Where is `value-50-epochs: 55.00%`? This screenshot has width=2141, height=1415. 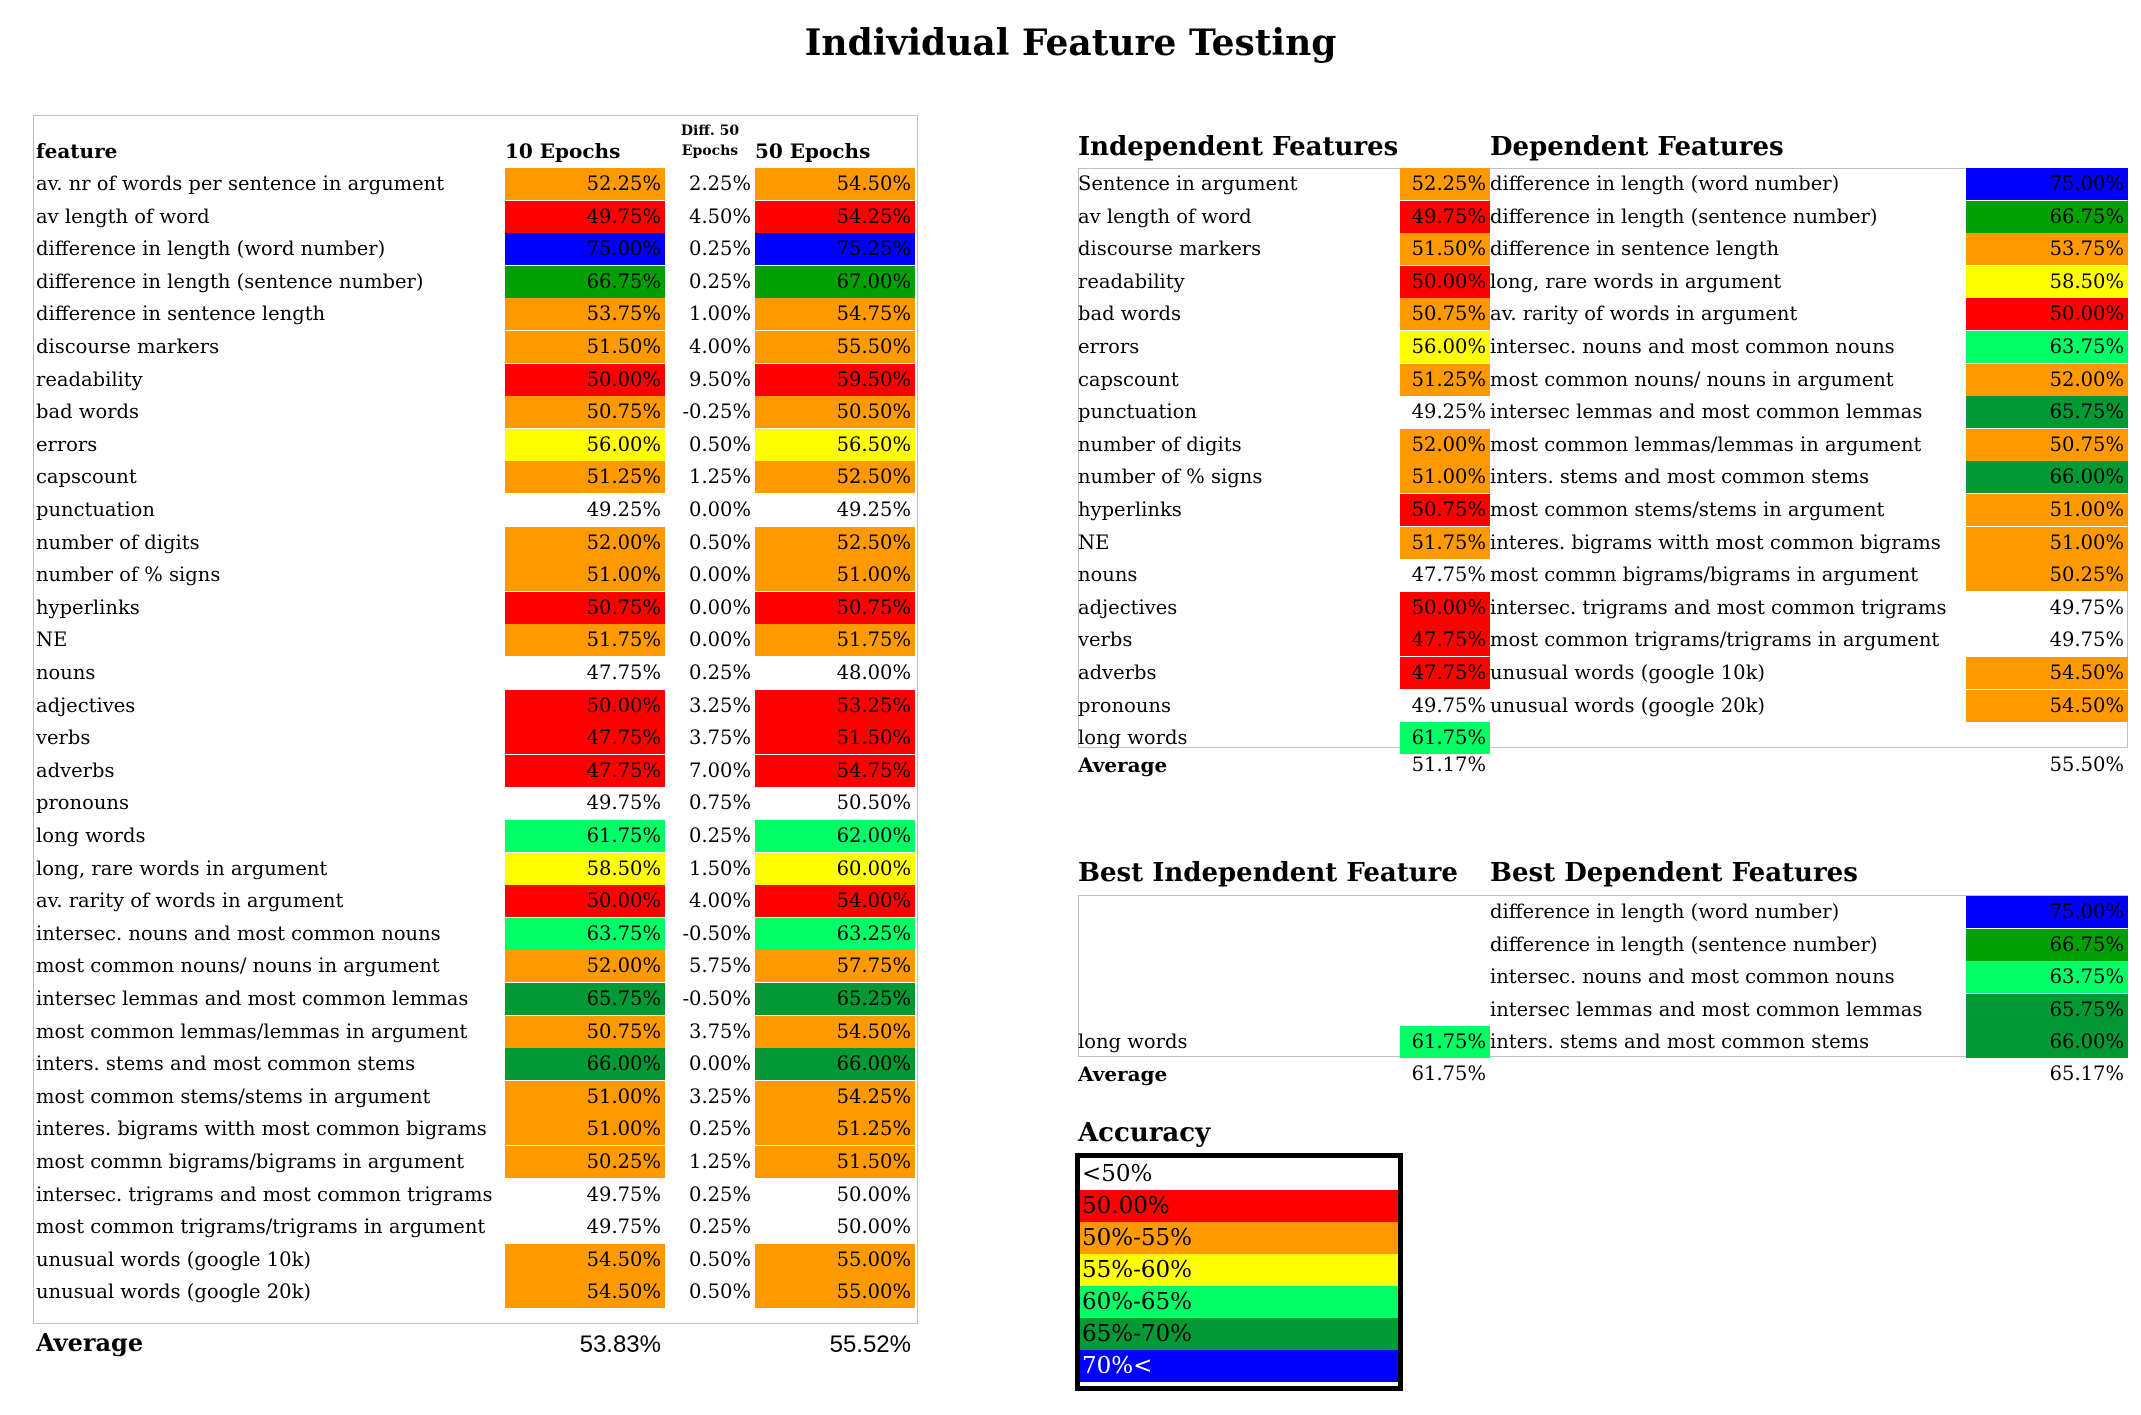 value-50-epochs: 55.00% is located at coordinates (835, 1259).